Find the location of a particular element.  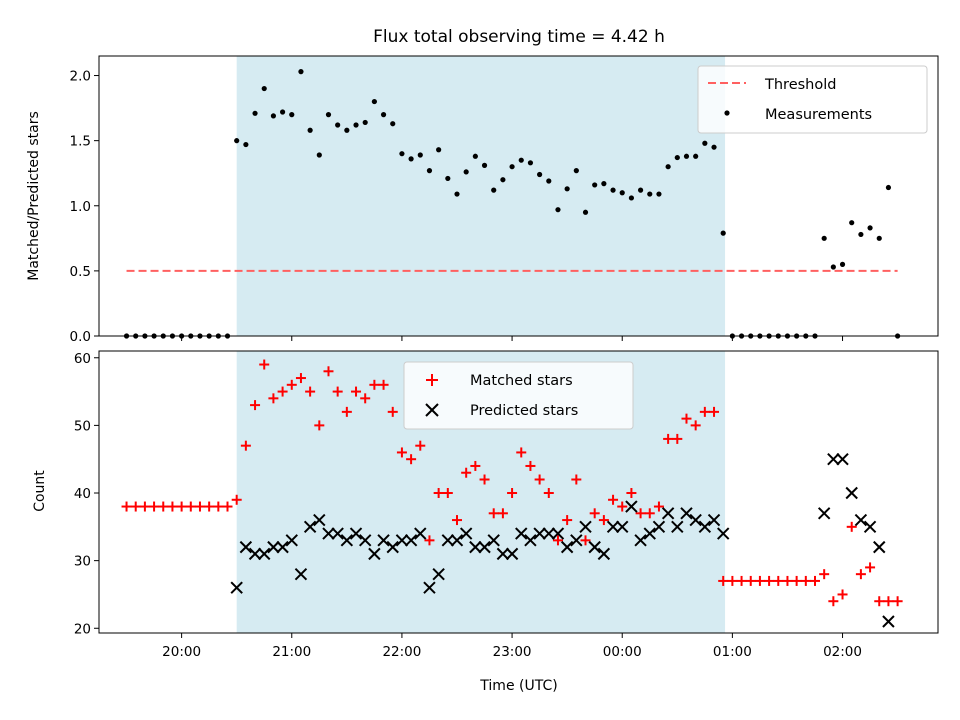

bottom-x-tick-label: 21:00 is located at coordinates (291, 652).